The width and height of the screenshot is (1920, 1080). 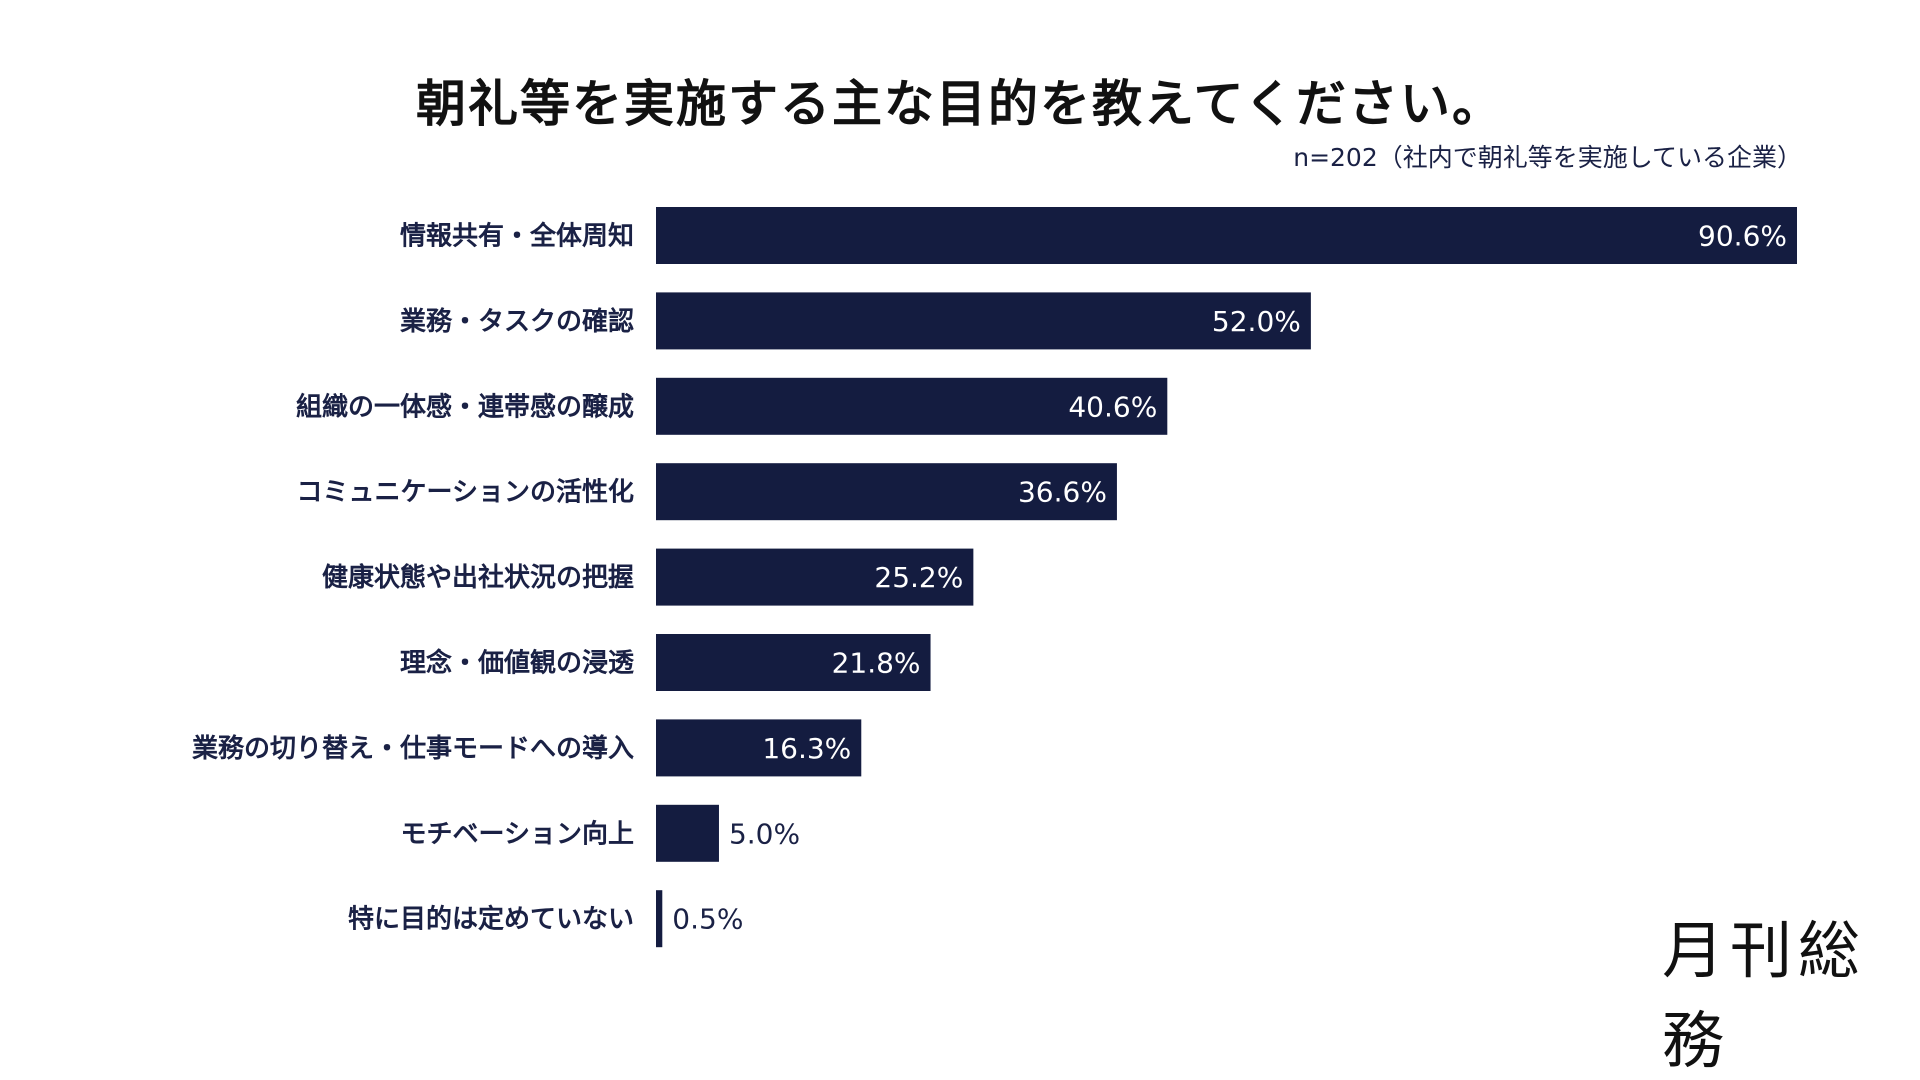 I want to click on data-label: 40.6%, so click(x=1112, y=406).